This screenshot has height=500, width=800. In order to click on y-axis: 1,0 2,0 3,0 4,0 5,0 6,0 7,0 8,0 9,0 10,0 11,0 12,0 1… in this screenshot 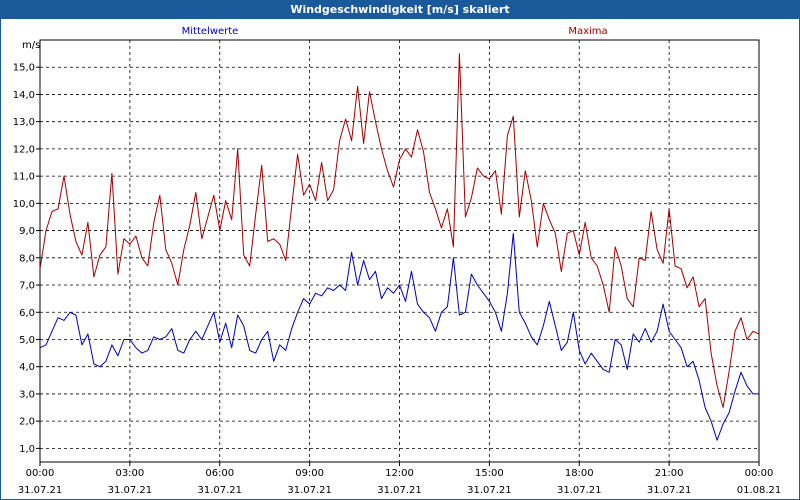, I will do `click(26, 259)`.